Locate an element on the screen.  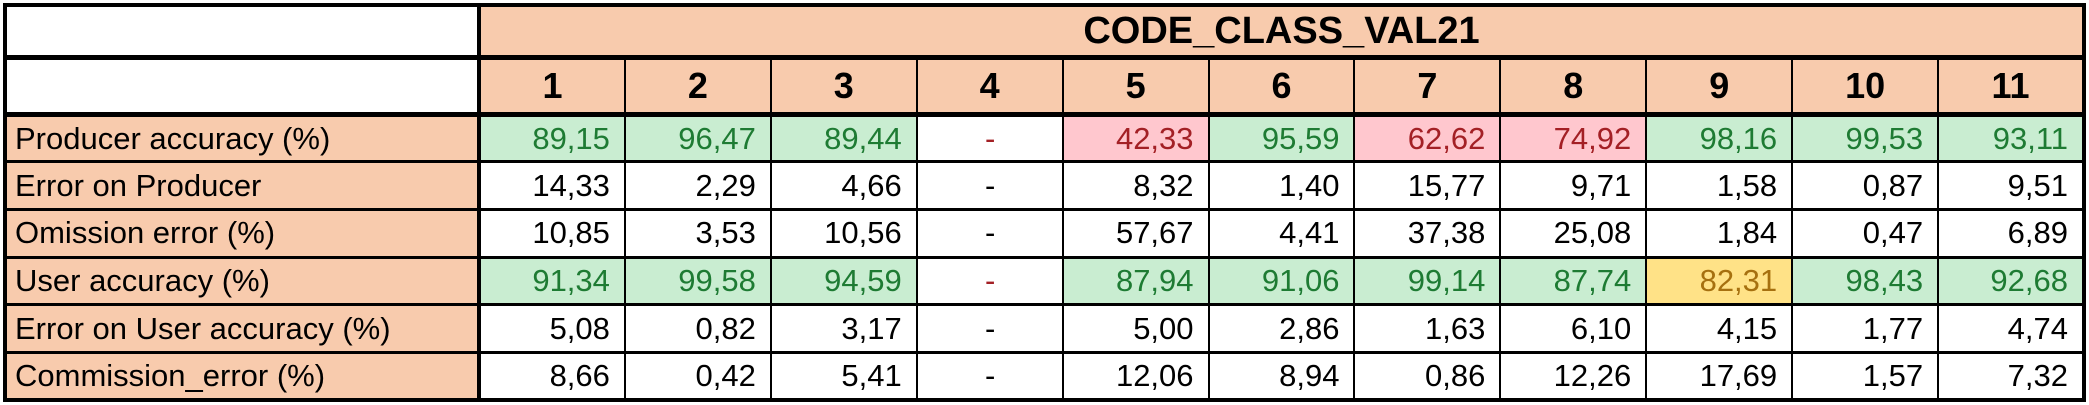
row-label: Producer accuracy (%) is located at coordinates (242, 138).